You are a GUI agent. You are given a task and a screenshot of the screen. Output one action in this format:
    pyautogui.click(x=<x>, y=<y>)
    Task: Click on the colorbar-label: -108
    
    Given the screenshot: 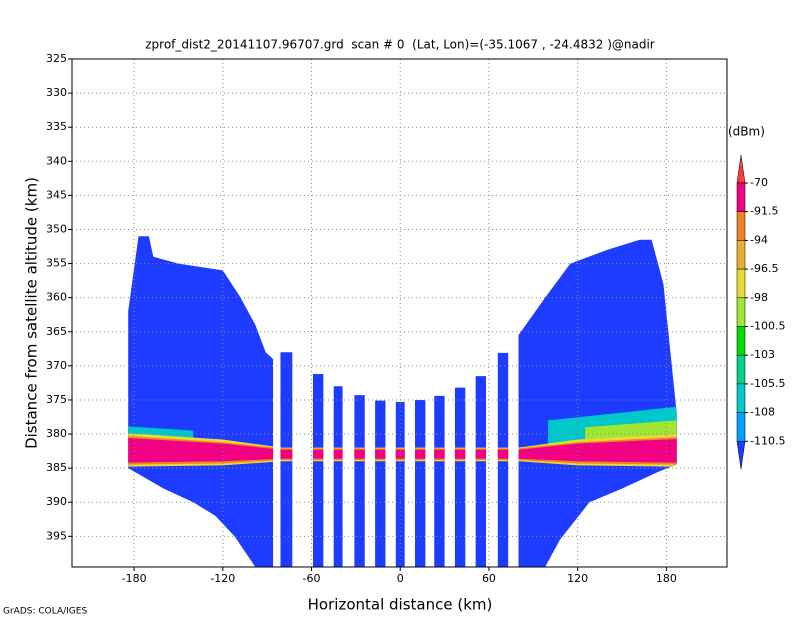 What is the action you would take?
    pyautogui.click(x=762, y=412)
    